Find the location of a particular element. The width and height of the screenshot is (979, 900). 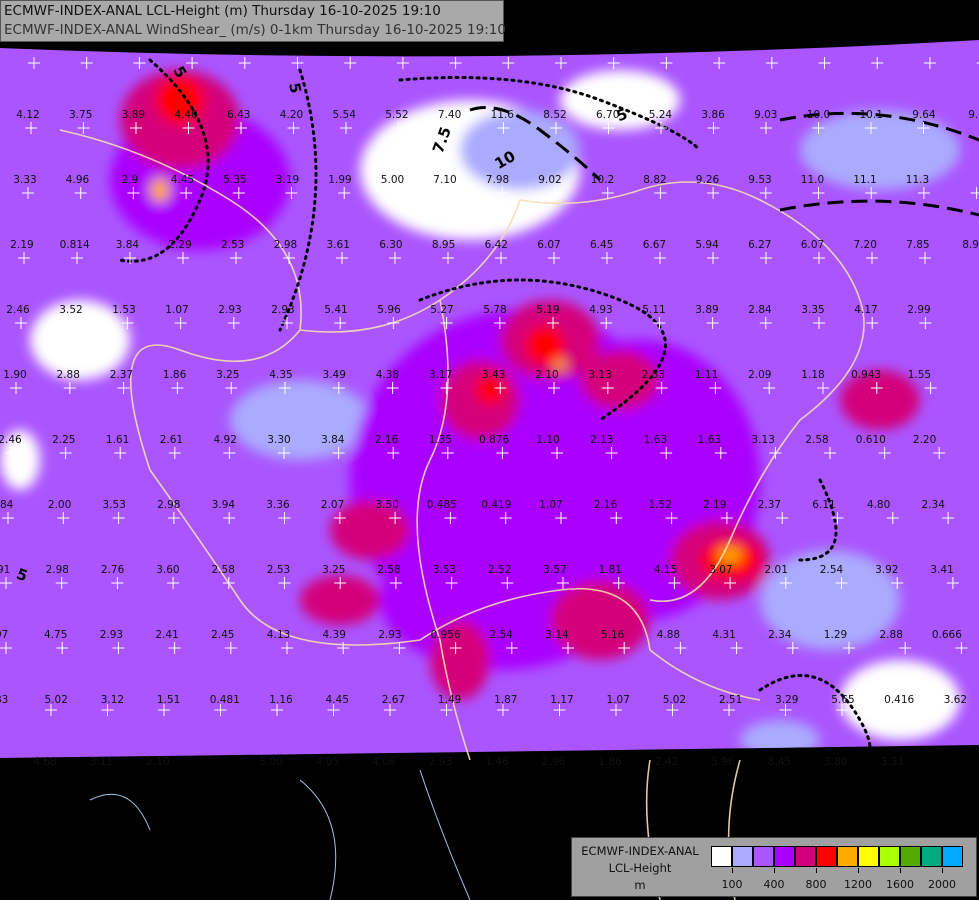

windshear-value: 1.29 is located at coordinates (835, 635).